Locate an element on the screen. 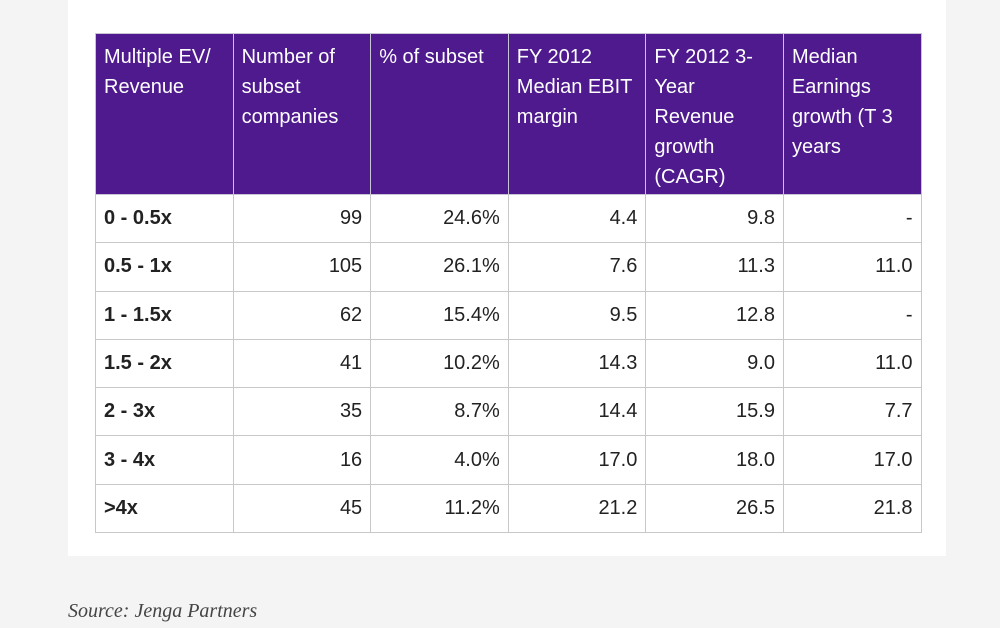 This screenshot has height=628, width=1000. table-row: 1.5 - 2x 41 10.2% 14.3 9.0 11.0 is located at coordinates (508, 363).